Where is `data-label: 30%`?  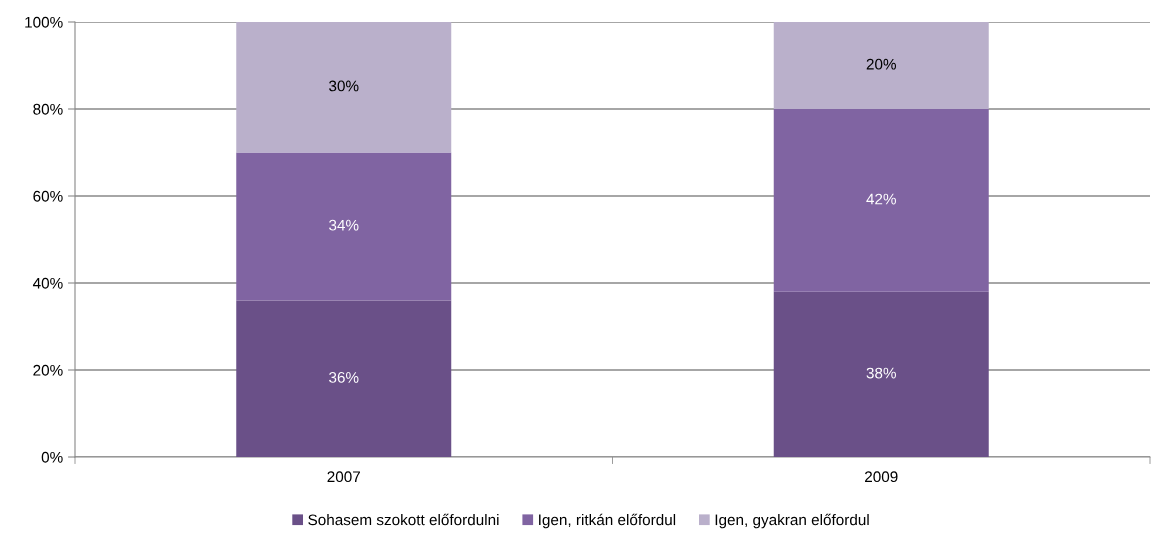 data-label: 30% is located at coordinates (344, 86).